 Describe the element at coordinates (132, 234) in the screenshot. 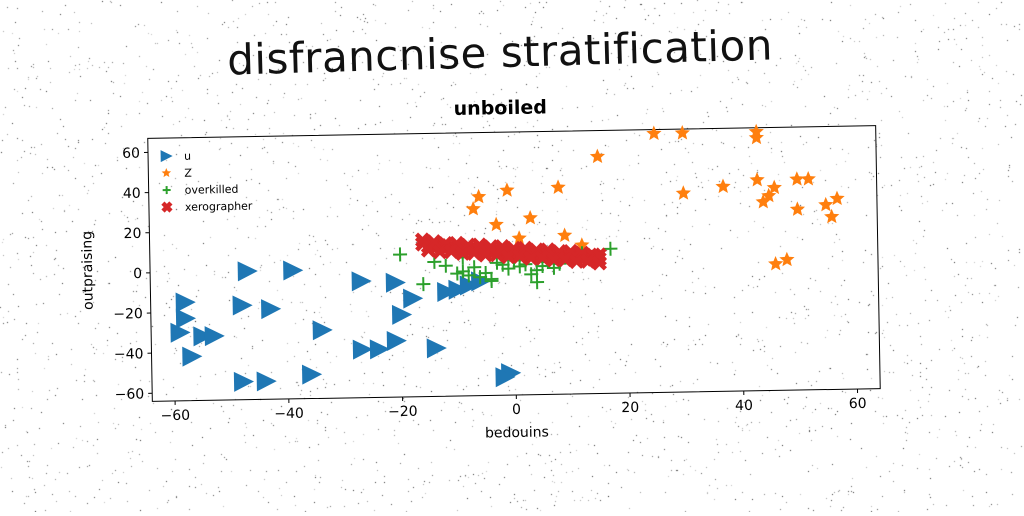

I see `y-tick-label: 20` at that location.